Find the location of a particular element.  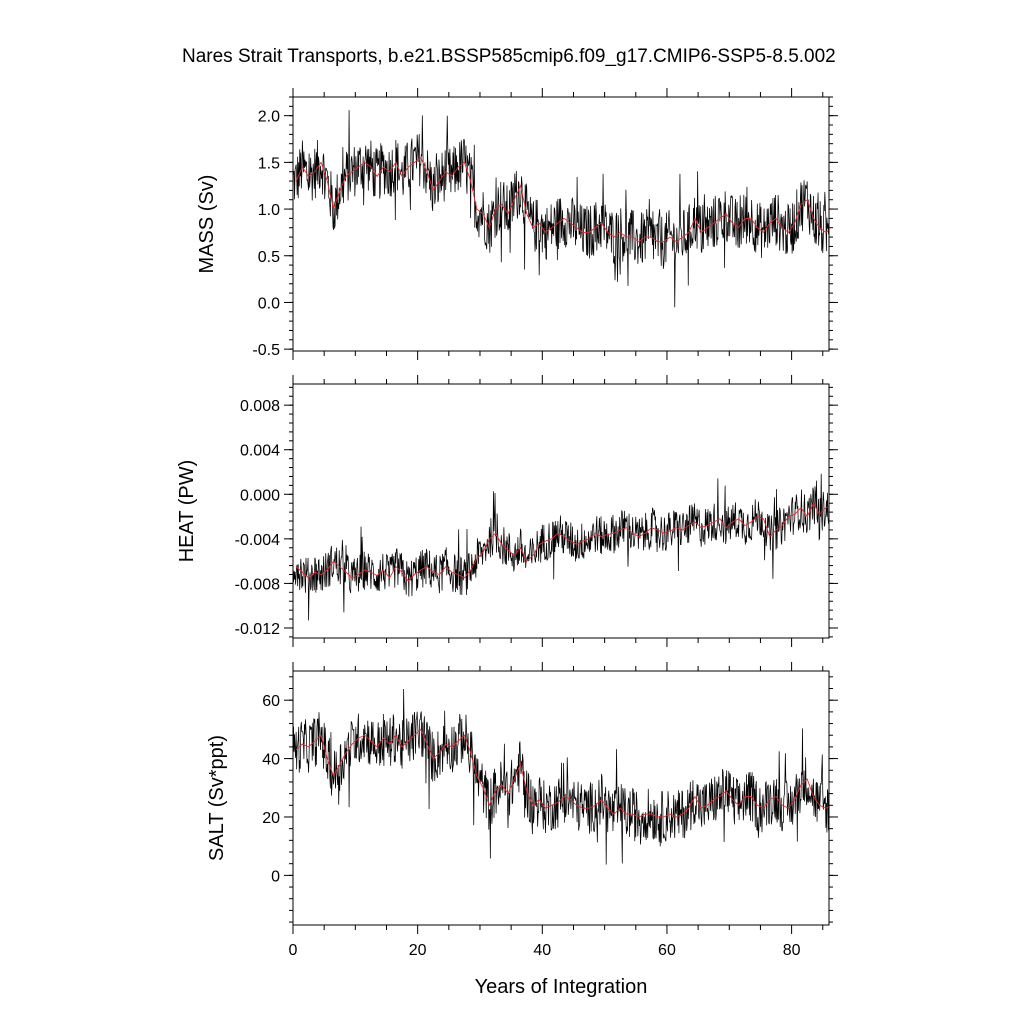

x-axis-label: Years of Integration is located at coordinates (561, 987).